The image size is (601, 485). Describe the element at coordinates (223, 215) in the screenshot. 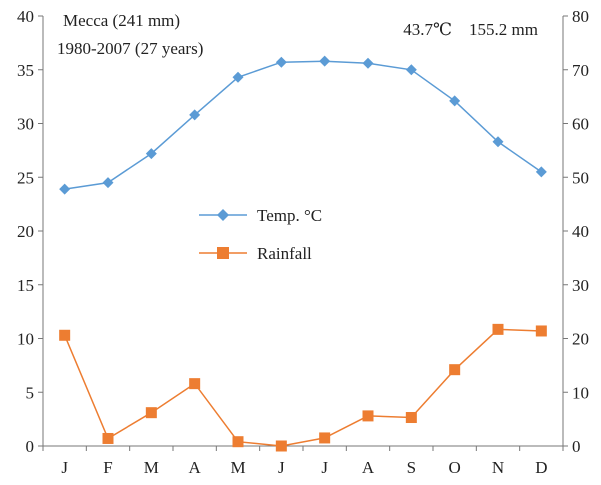

I see `legend-temp-marker` at that location.